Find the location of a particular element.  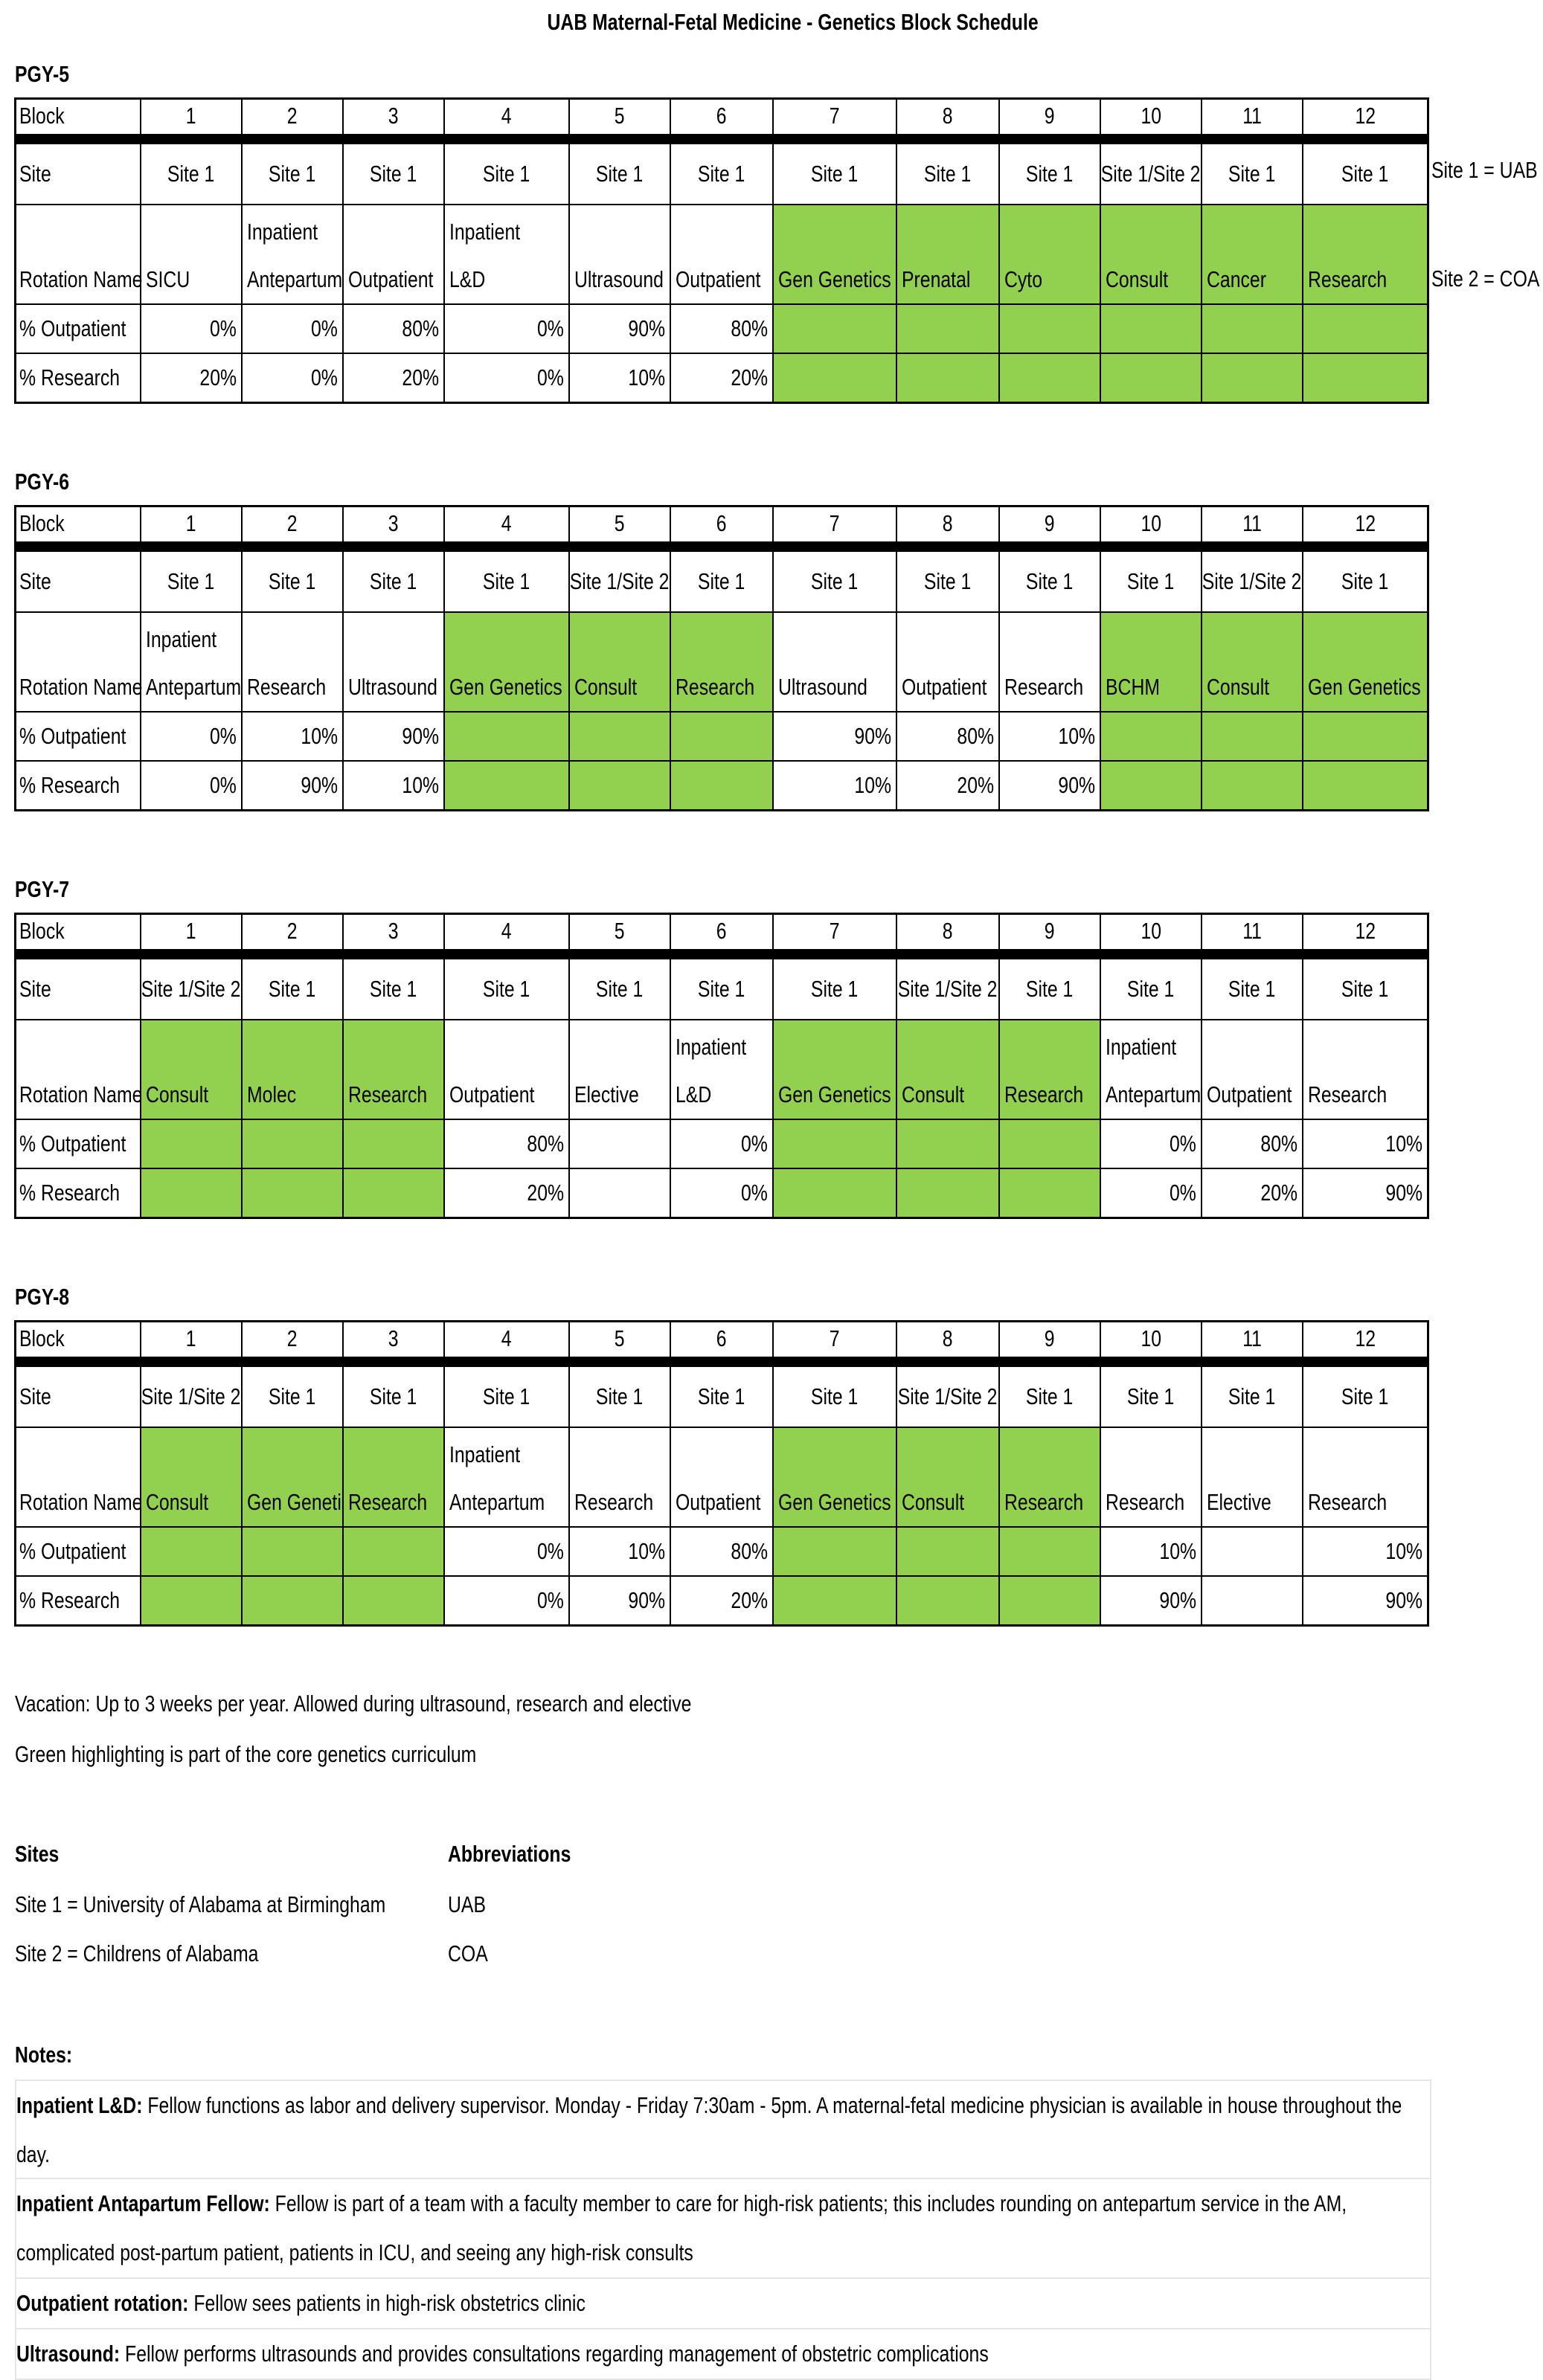

table-cell: Inpatient Antepartum is located at coordinates (507, 1478).